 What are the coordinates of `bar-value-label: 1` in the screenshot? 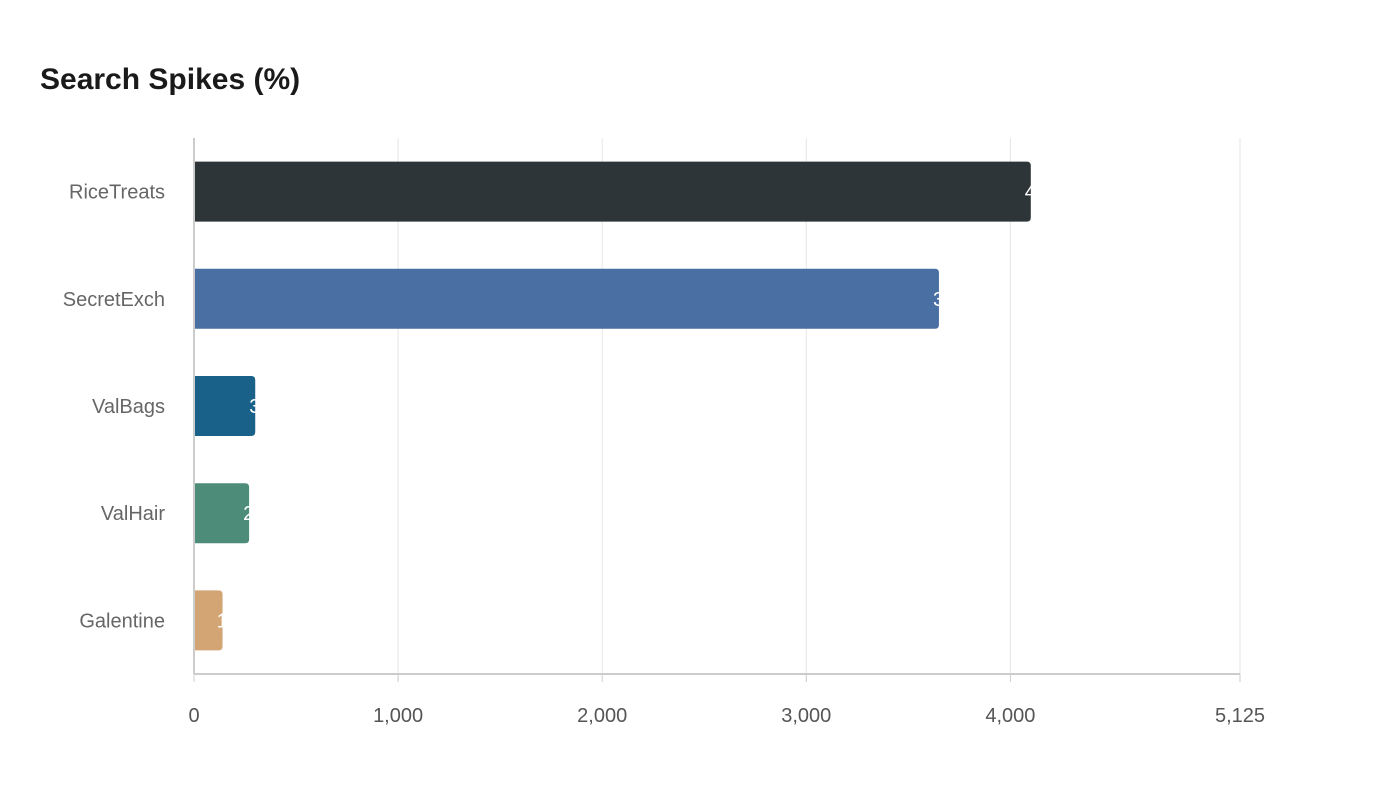 It's located at (222, 621).